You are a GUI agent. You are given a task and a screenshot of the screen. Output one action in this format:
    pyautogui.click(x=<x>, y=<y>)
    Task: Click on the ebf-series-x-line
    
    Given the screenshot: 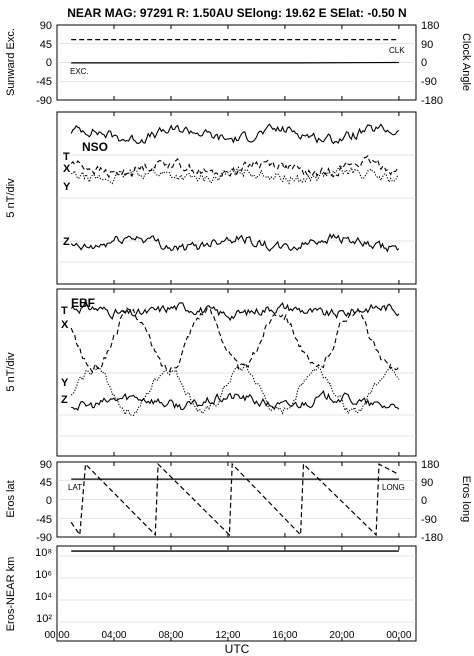 What is the action you would take?
    pyautogui.click(x=235, y=340)
    